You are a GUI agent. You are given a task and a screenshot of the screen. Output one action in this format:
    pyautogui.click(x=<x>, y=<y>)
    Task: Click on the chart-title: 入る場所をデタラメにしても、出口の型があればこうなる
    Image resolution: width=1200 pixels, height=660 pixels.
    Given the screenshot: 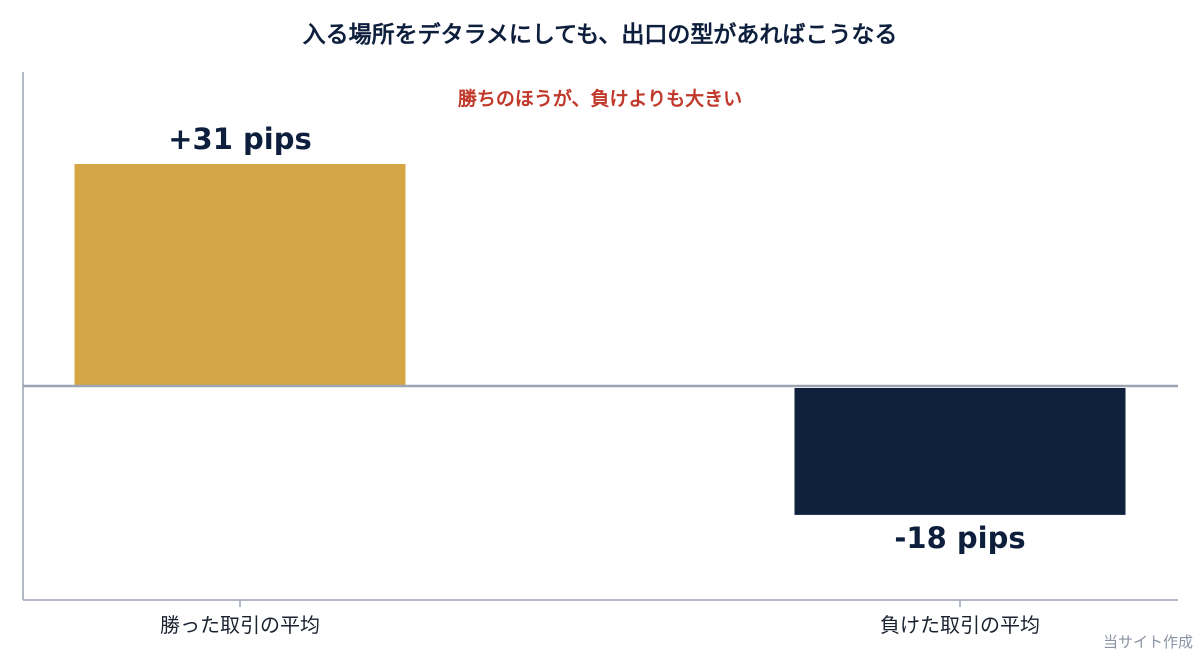 What is the action you would take?
    pyautogui.click(x=600, y=34)
    